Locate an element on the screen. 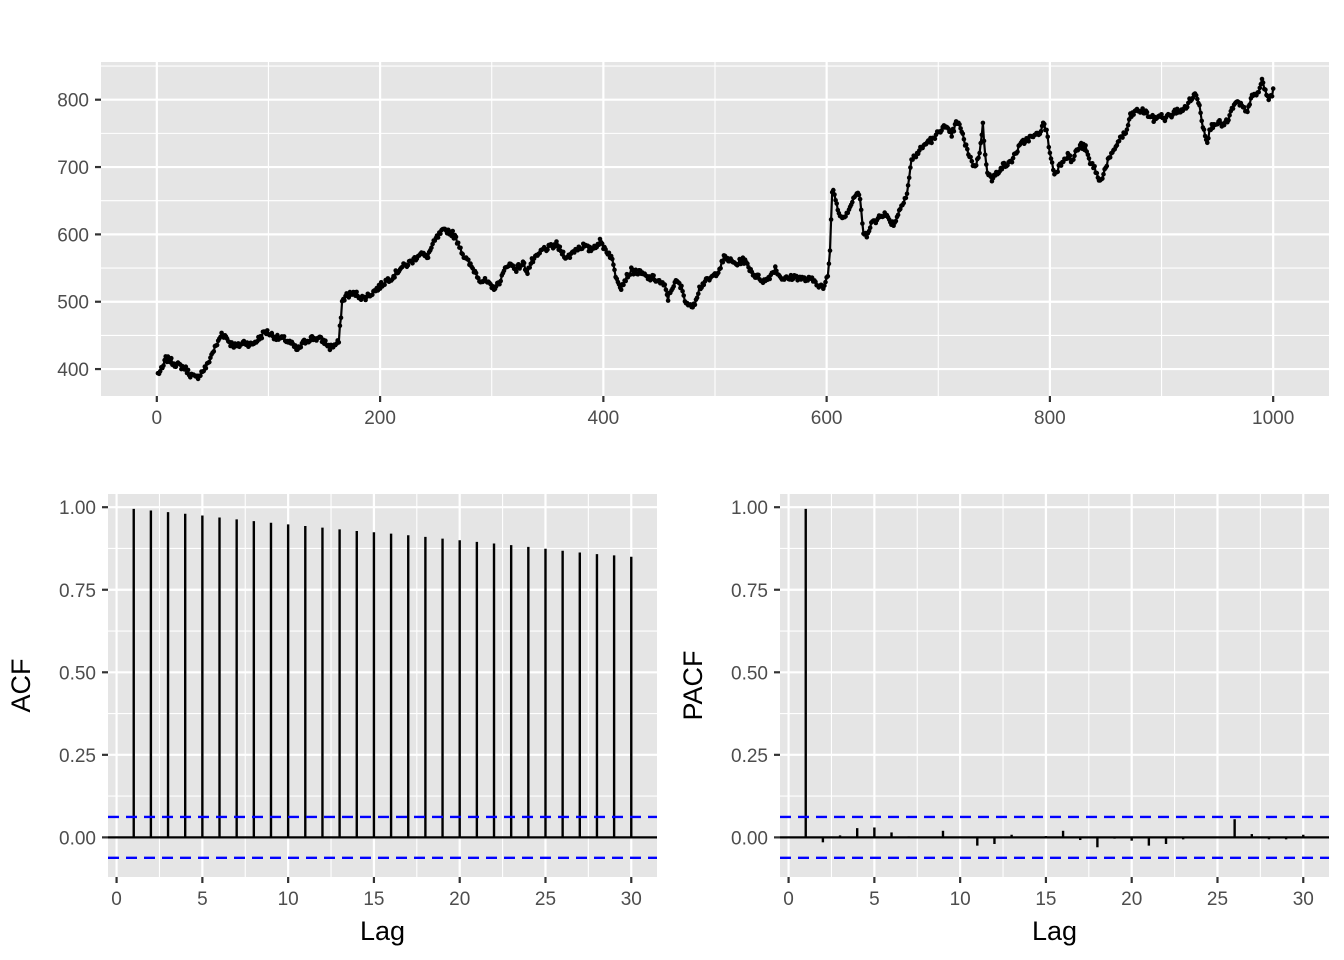  x-tick-label: 15 is located at coordinates (373, 899).